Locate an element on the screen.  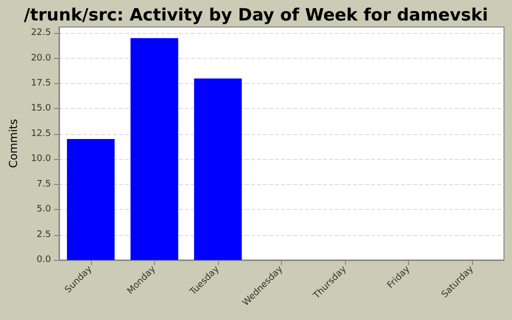
y-tick-label: 22.5 is located at coordinates (40, 33).